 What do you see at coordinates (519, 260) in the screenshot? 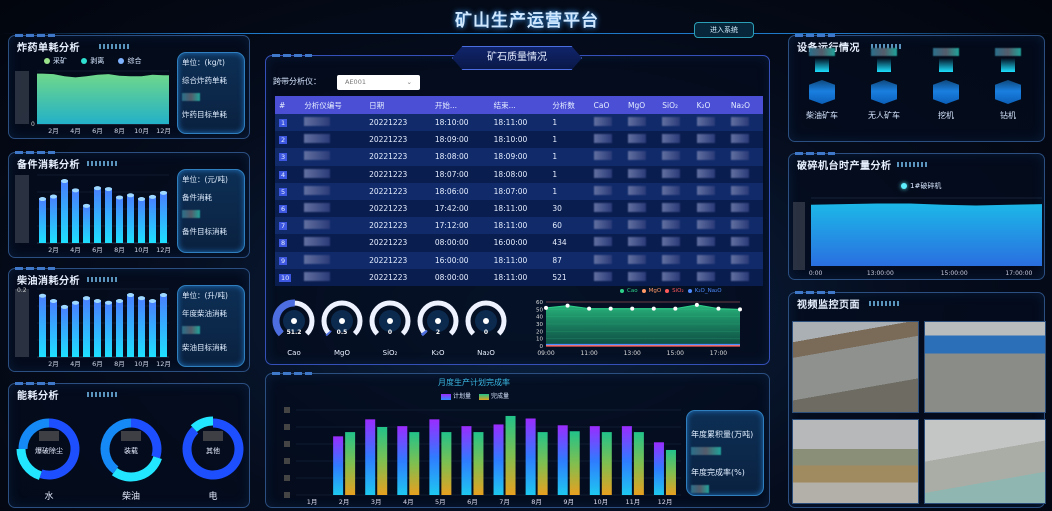
I see `table-row: 9 20221223 16:00:00 18:11:00 87` at bounding box center [519, 260].